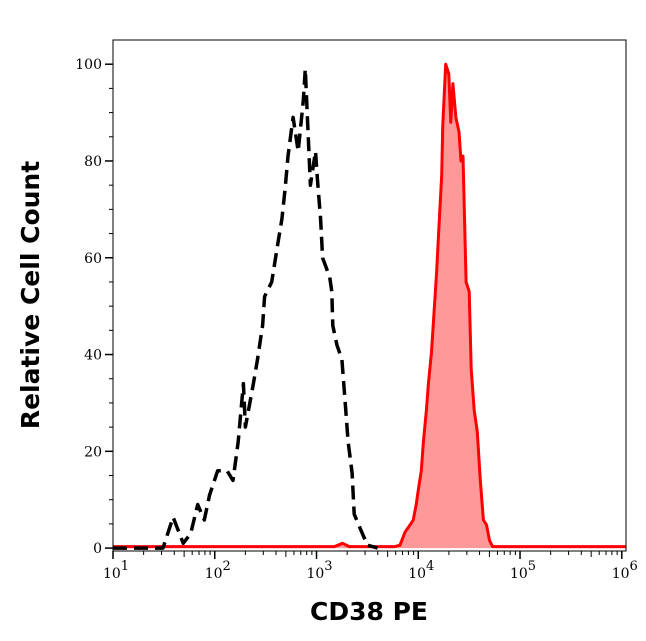 Image resolution: width=646 pixels, height=641 pixels. Describe the element at coordinates (93, 356) in the screenshot. I see `y-tick-label: 40` at that location.